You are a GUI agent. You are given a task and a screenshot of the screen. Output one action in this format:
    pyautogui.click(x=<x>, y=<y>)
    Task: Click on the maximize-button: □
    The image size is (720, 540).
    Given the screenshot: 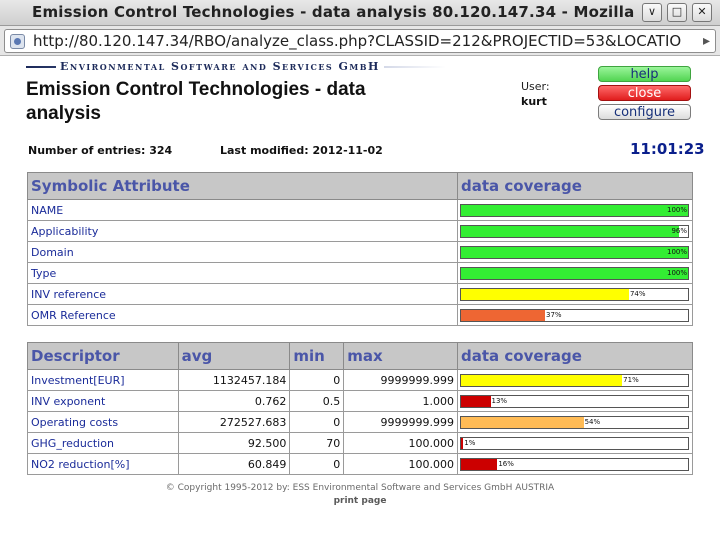 What is the action you would take?
    pyautogui.click(x=677, y=12)
    